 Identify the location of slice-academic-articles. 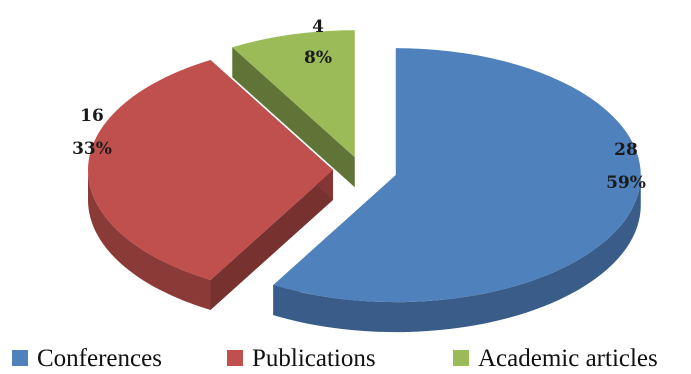
(293, 109).